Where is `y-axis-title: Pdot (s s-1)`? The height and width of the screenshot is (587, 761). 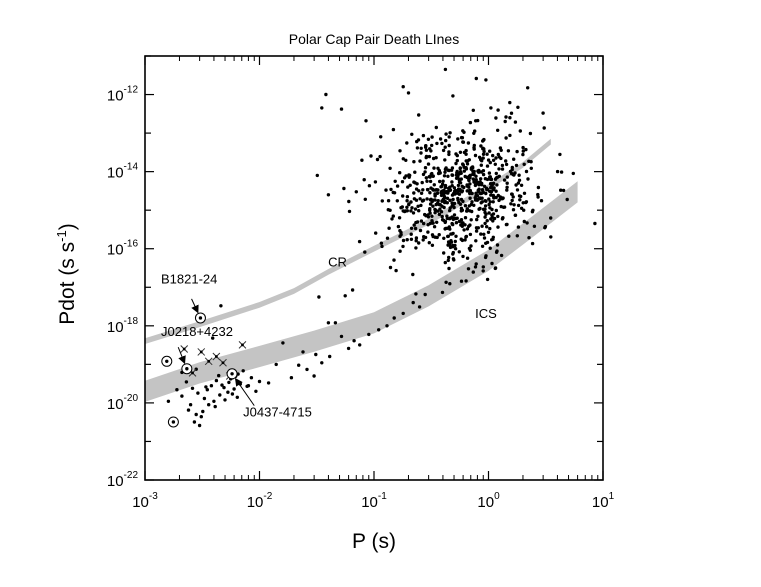 y-axis-title: Pdot (s s-1) is located at coordinates (66, 273).